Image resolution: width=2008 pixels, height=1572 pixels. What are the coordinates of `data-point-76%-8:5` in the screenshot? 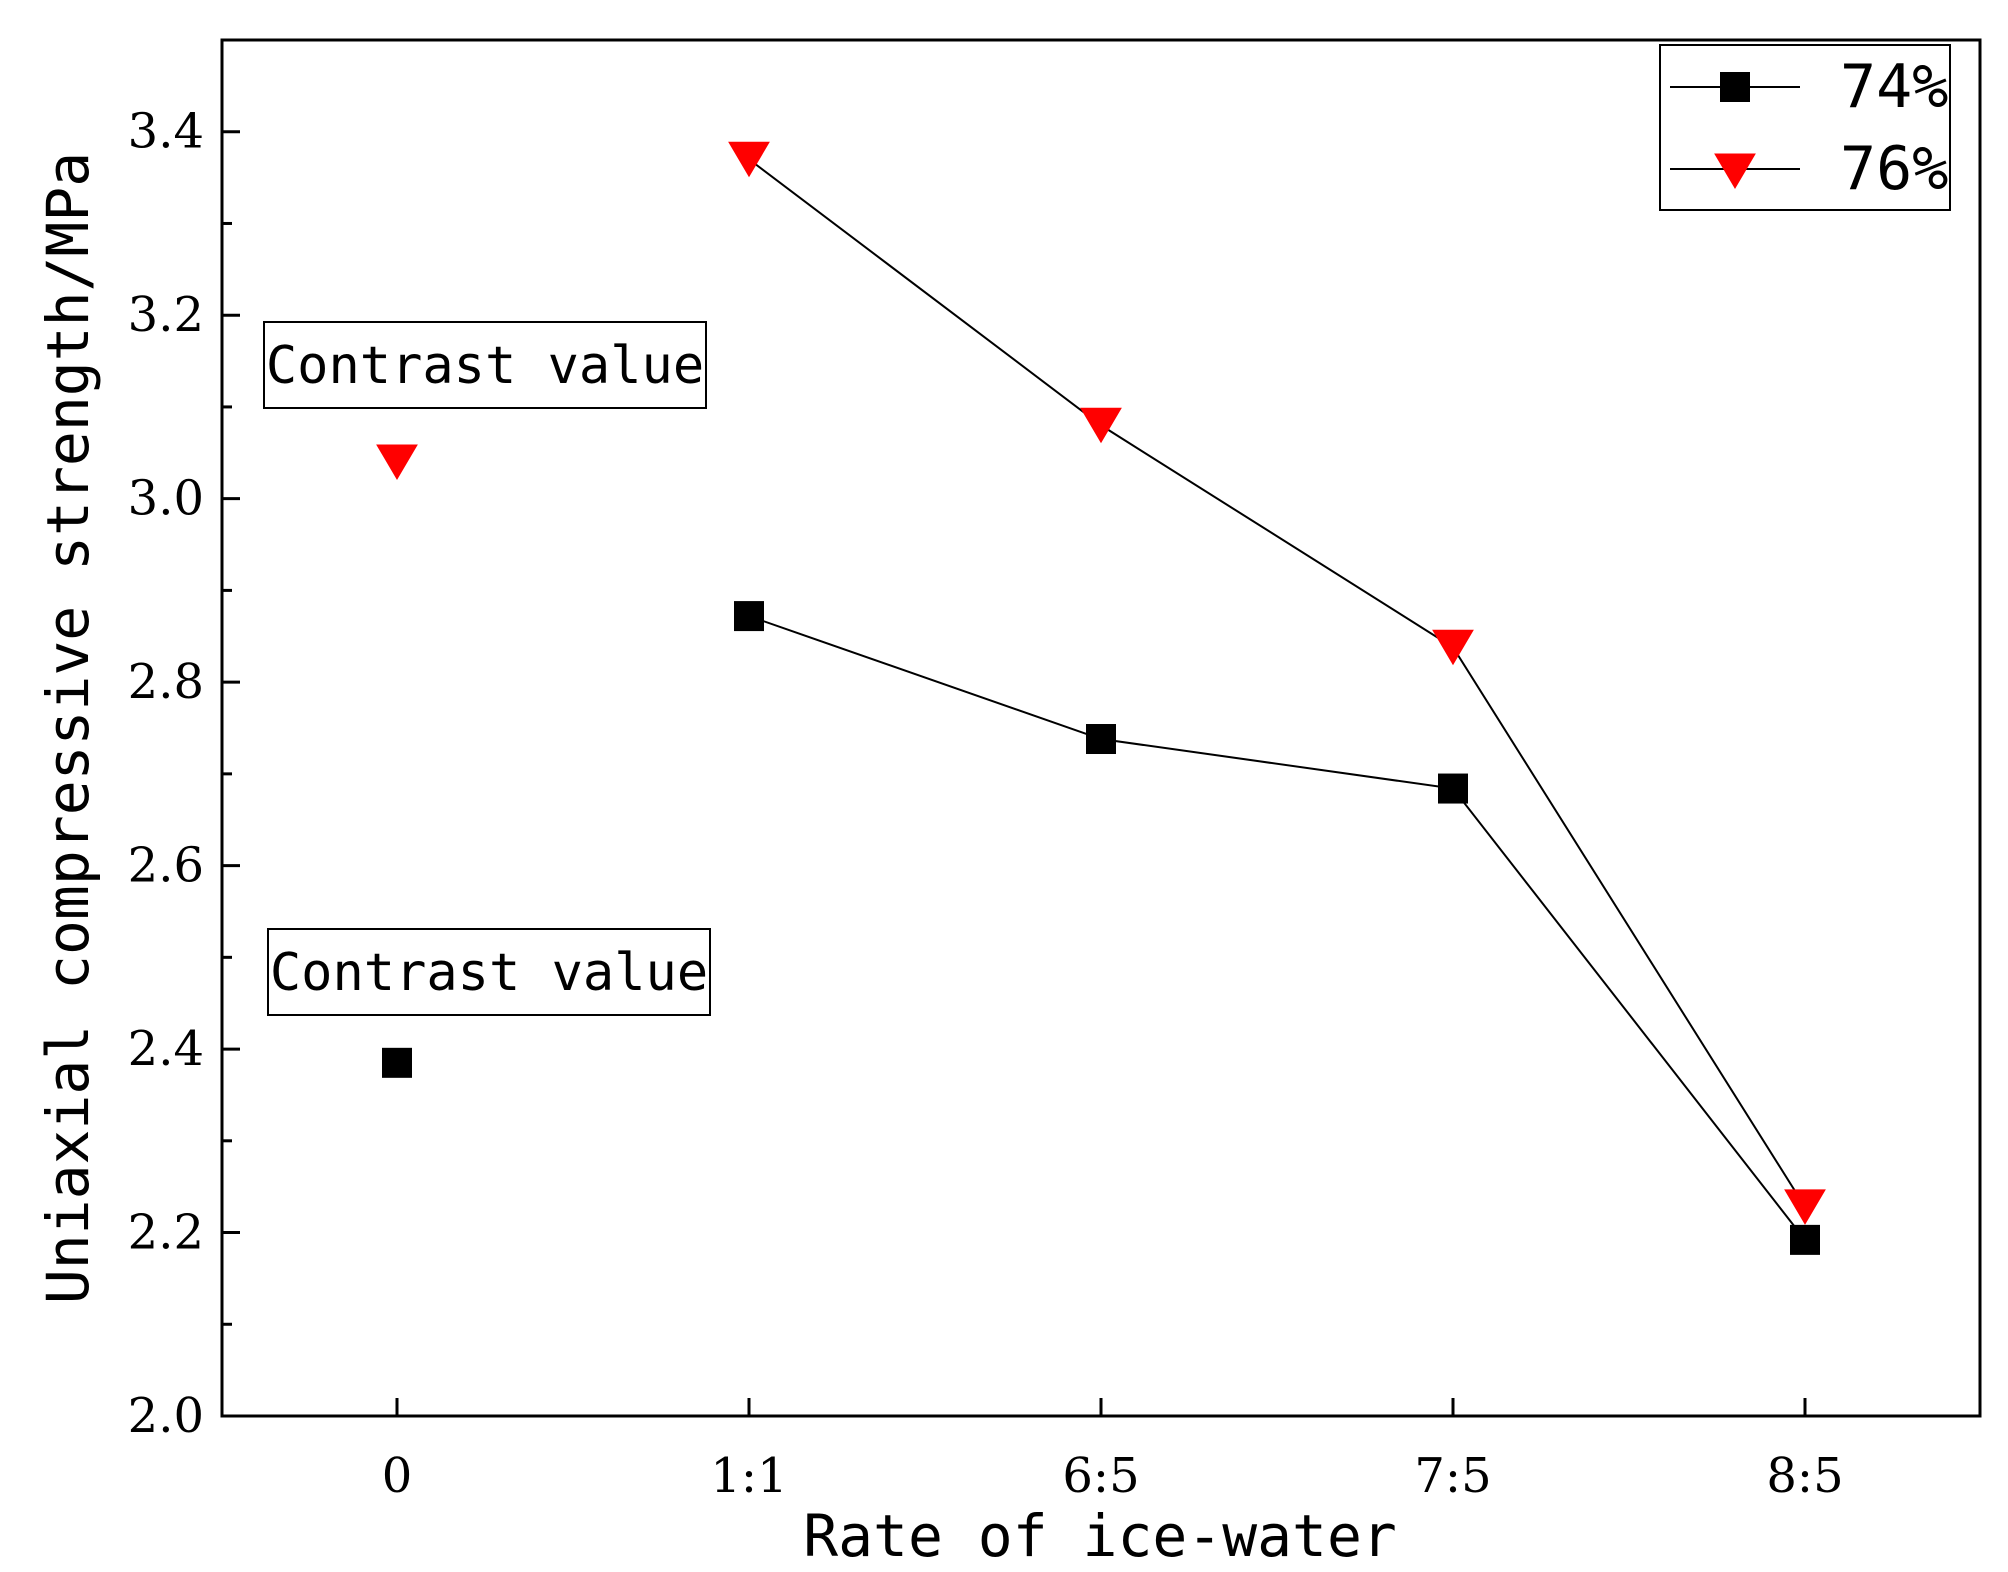 It's located at (1805, 1207).